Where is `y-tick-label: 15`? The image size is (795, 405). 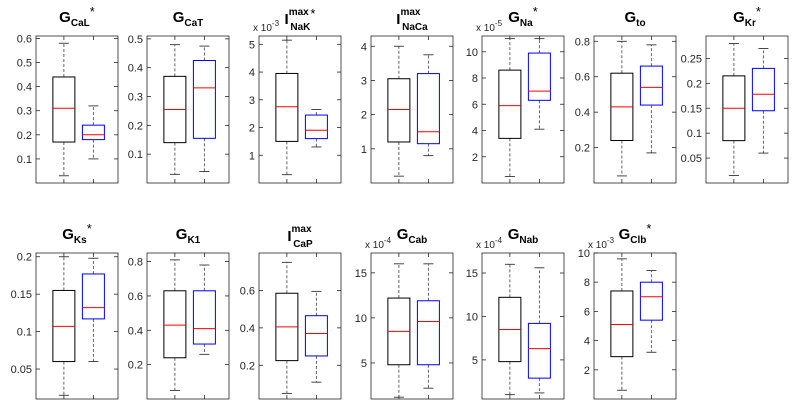
y-tick-label: 15 is located at coordinates (472, 274).